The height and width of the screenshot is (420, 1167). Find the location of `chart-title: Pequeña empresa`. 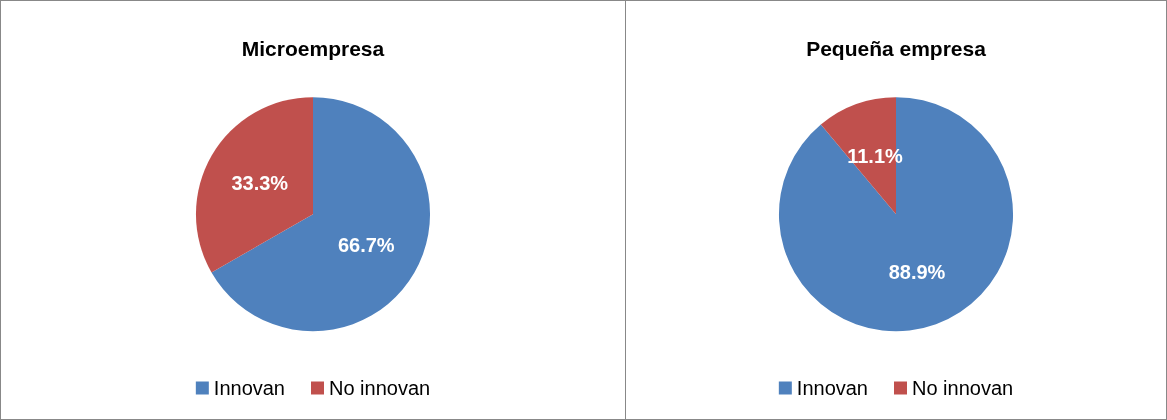

chart-title: Pequeña empresa is located at coordinates (896, 48).